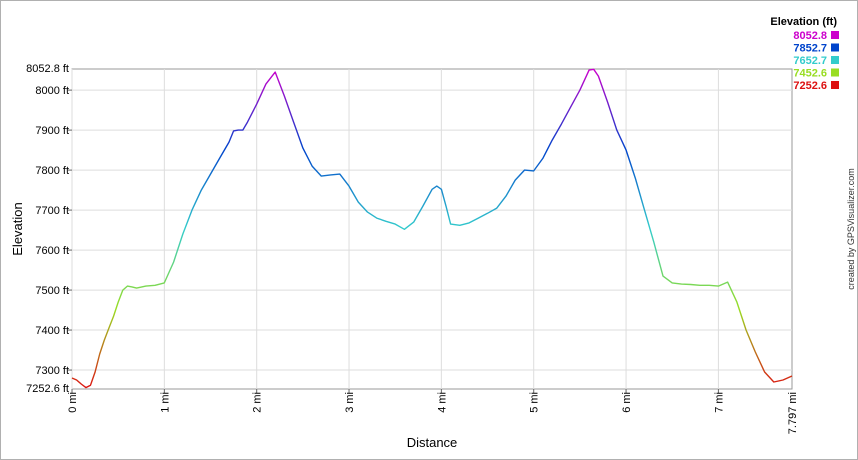  I want to click on x-tick-label: 2 mi, so click(258, 402).